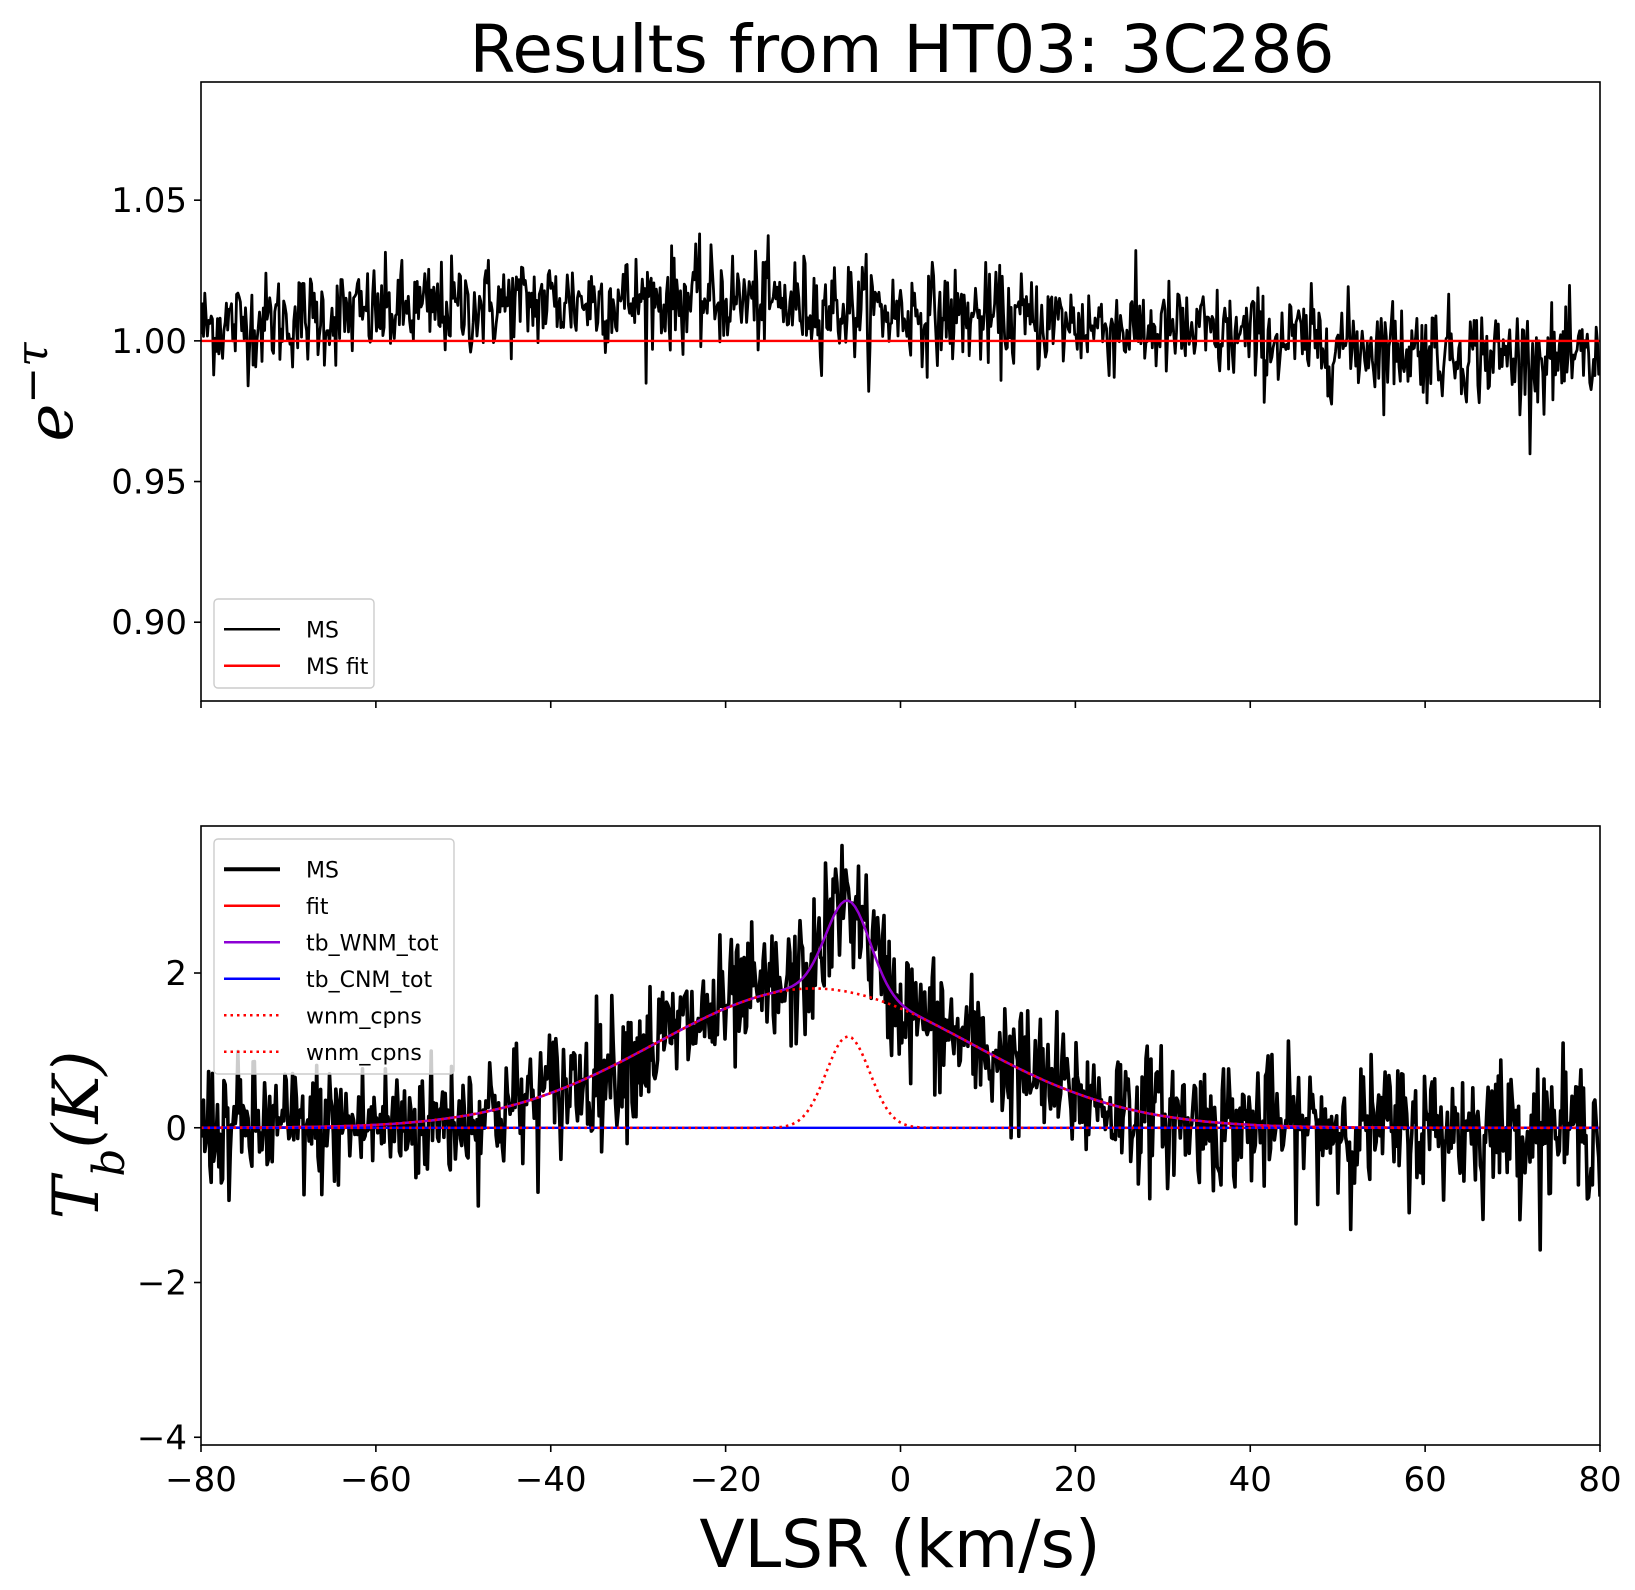 The width and height of the screenshot is (1635, 1590). What do you see at coordinates (48, 392) in the screenshot?
I see `top-ylabel: e−τ` at bounding box center [48, 392].